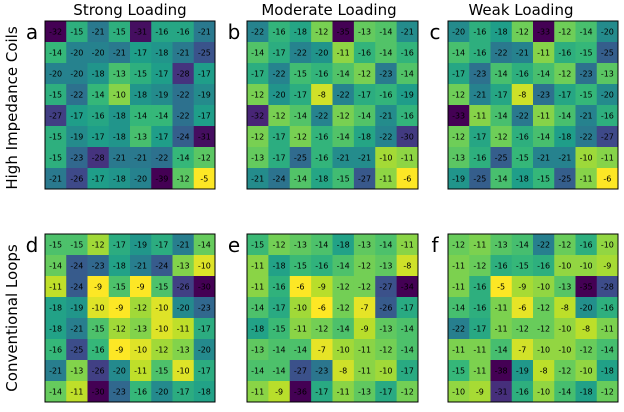  Describe the element at coordinates (12, 107) in the screenshot. I see `row-label-high-impedance: High Impedance Coils` at that location.